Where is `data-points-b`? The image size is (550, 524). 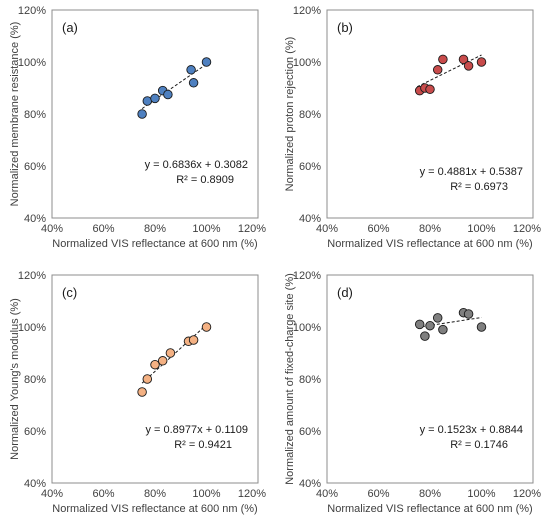 data-points-b is located at coordinates (450, 75).